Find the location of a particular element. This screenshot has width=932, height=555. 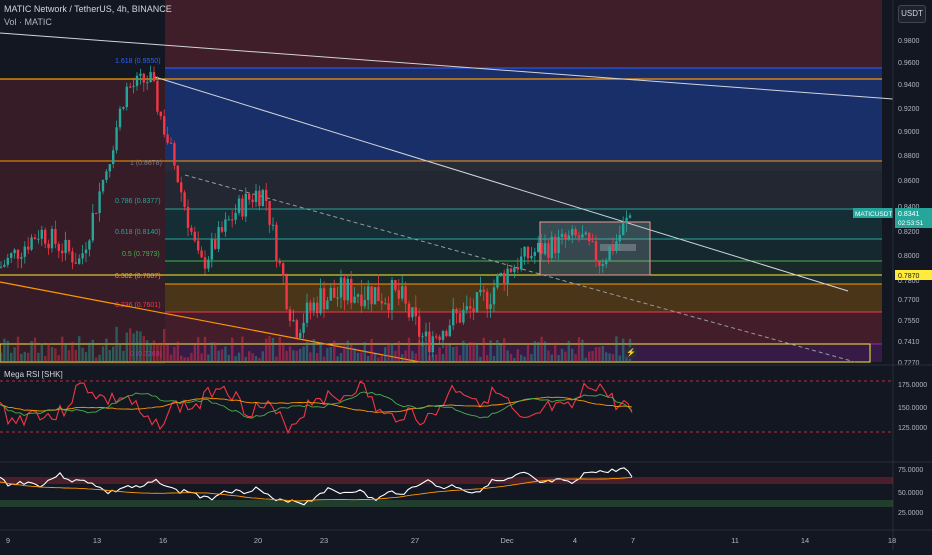

last-price-bg is located at coordinates (913, 218).